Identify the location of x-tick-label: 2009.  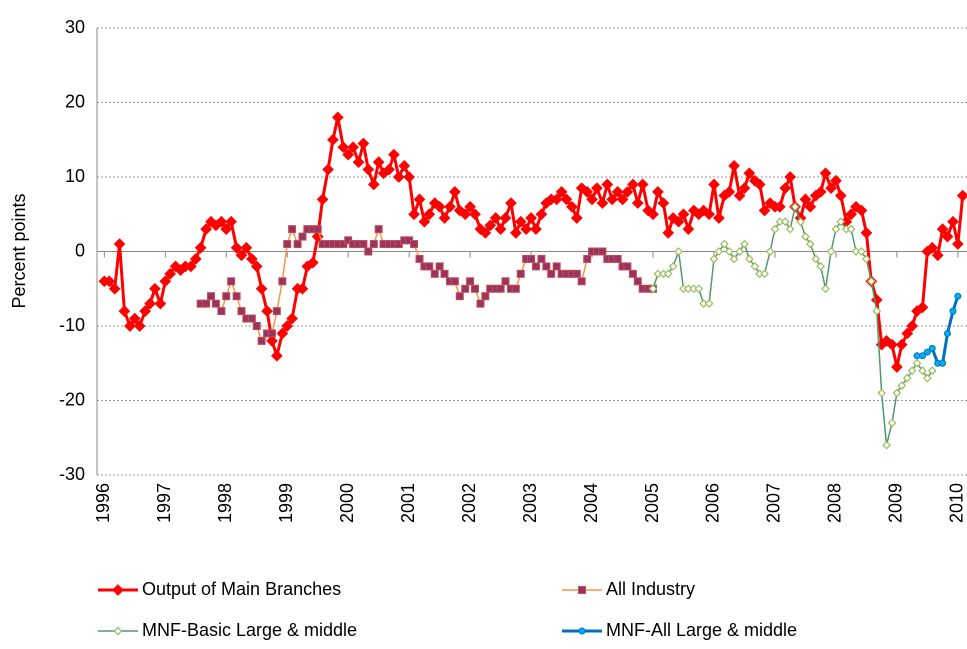
(896, 503).